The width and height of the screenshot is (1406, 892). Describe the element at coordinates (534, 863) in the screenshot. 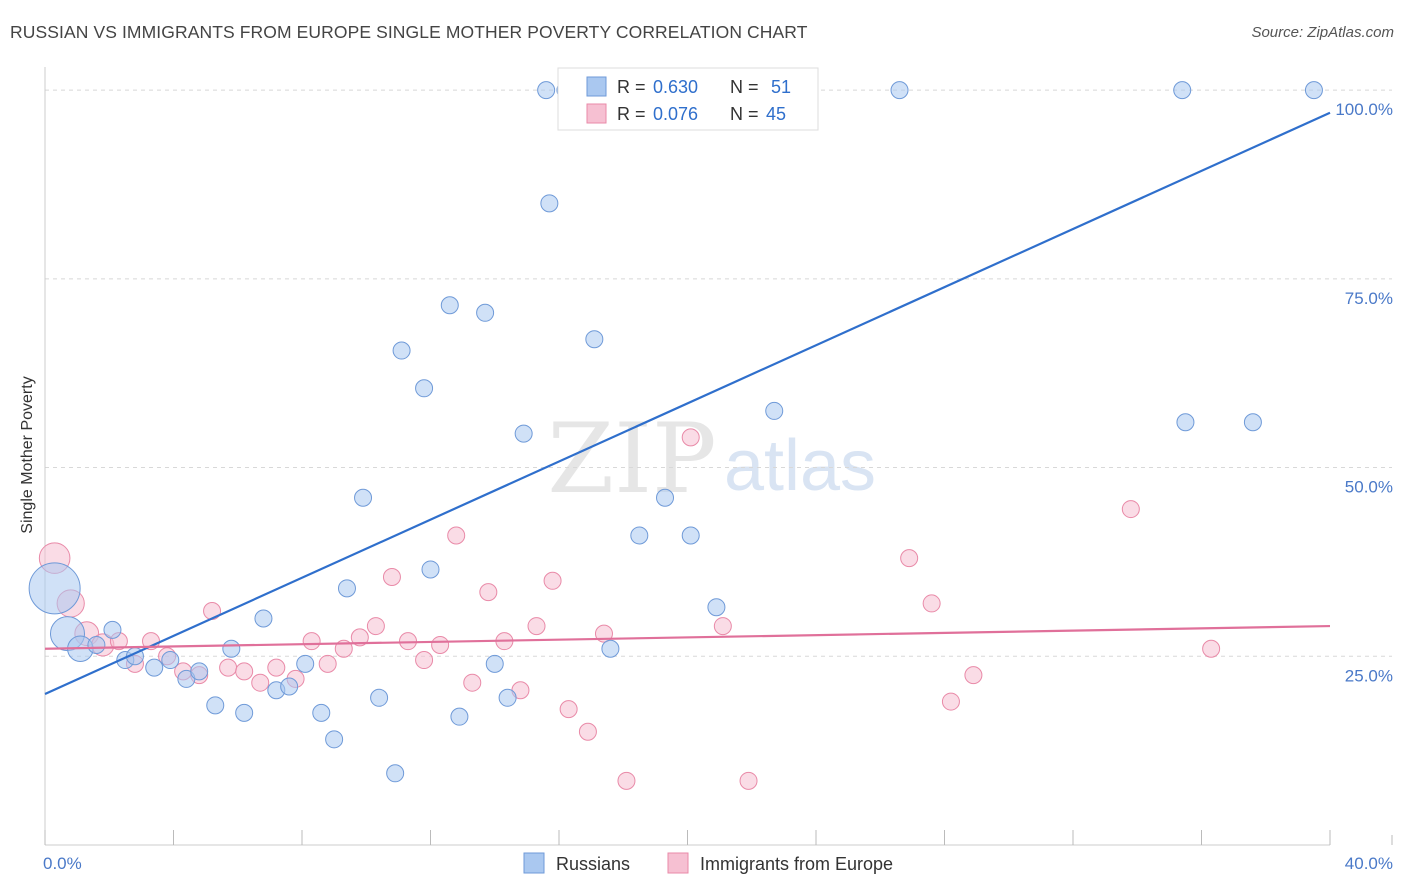

I see `legend-swatch-russians` at that location.